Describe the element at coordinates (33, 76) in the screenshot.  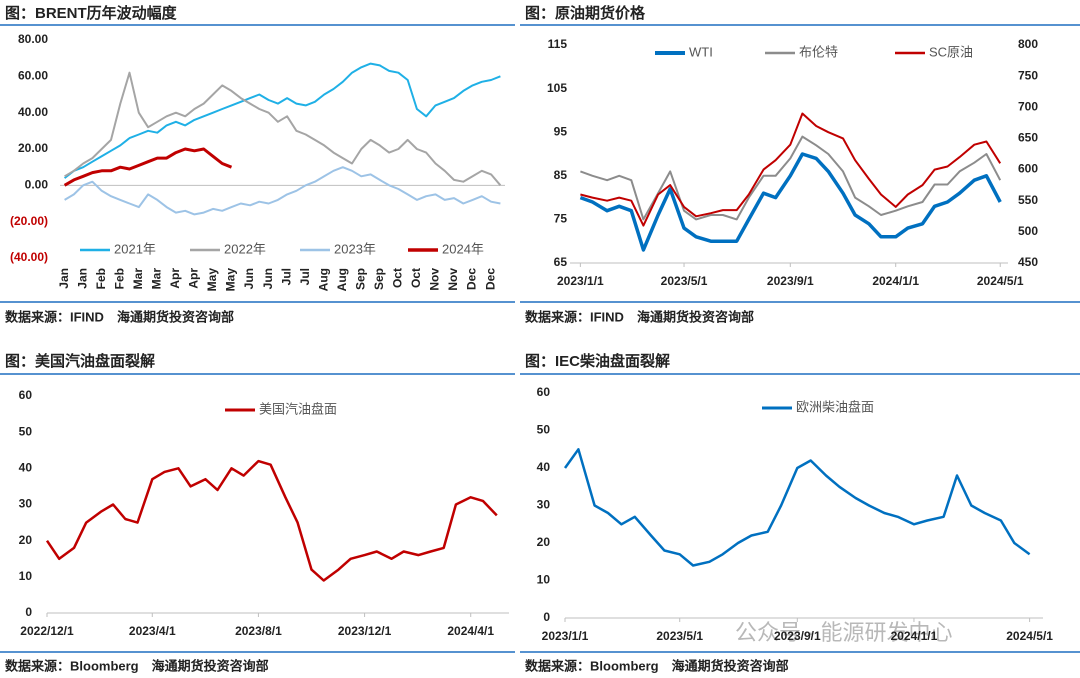
I see `y-tick-label: 60.00` at that location.